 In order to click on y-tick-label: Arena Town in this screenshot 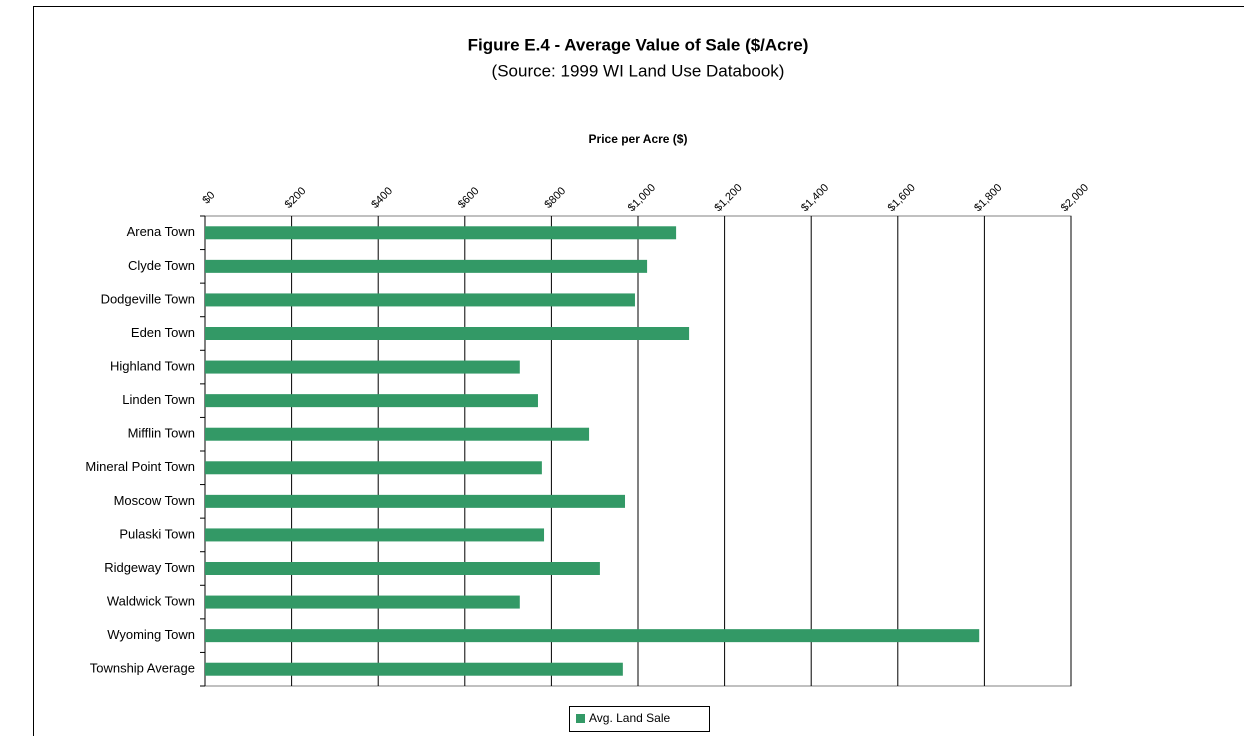, I will do `click(161, 231)`.